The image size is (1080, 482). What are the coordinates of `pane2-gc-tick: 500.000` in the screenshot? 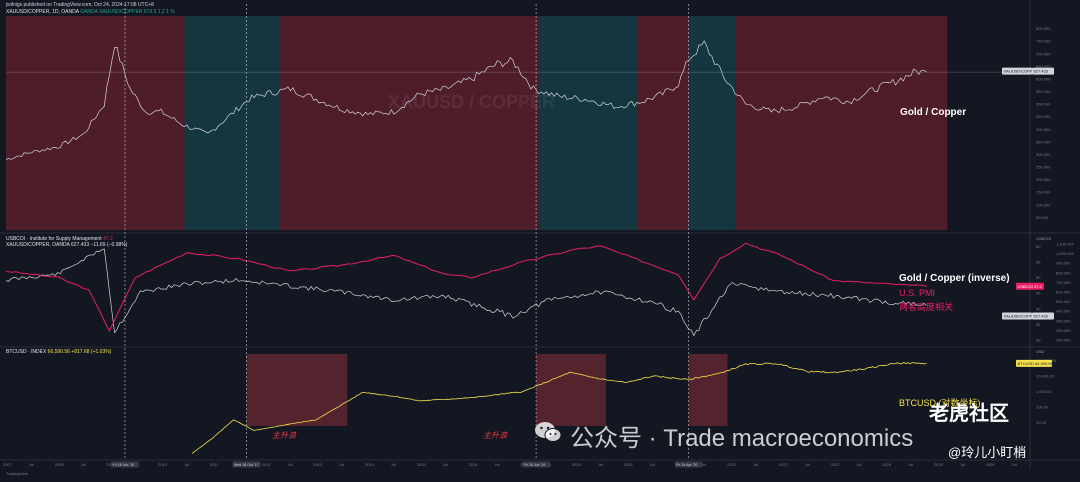 It's located at (1063, 301).